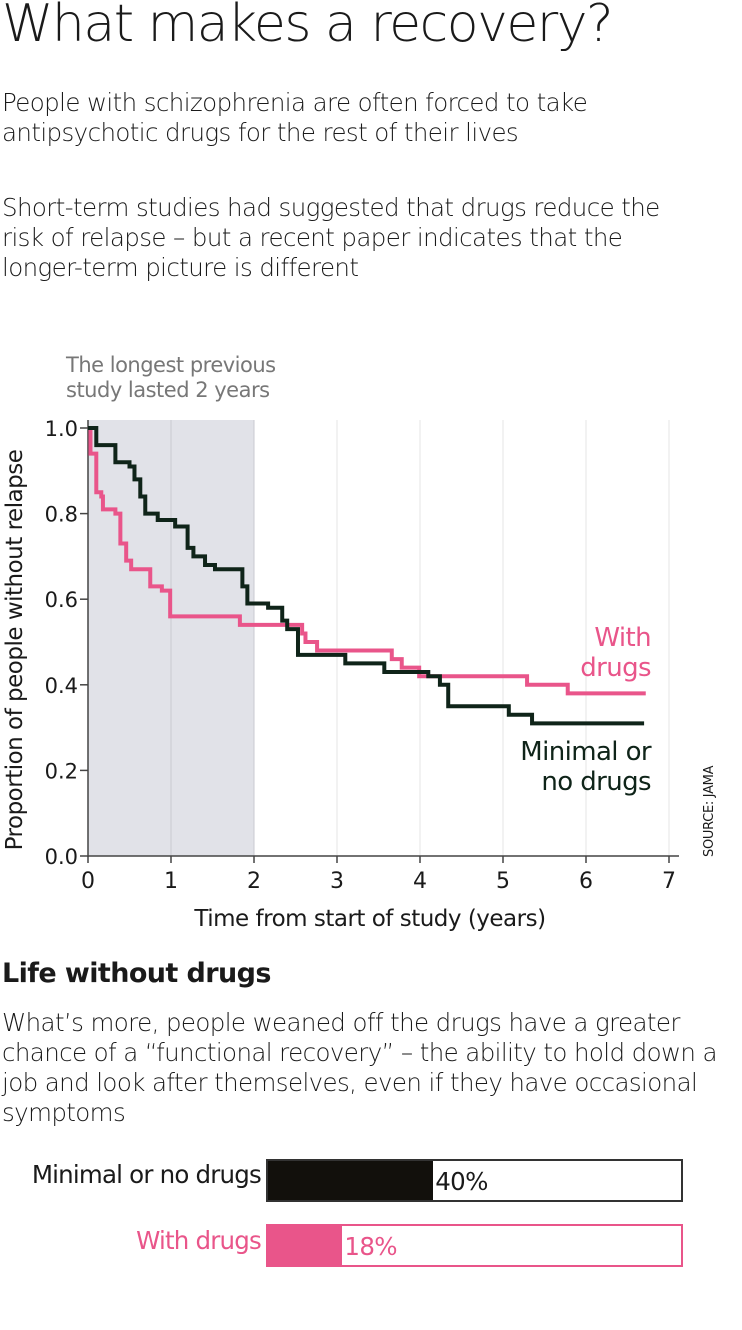 This screenshot has height=1330, width=742. I want to click on x-tick-label: 5, so click(503, 881).